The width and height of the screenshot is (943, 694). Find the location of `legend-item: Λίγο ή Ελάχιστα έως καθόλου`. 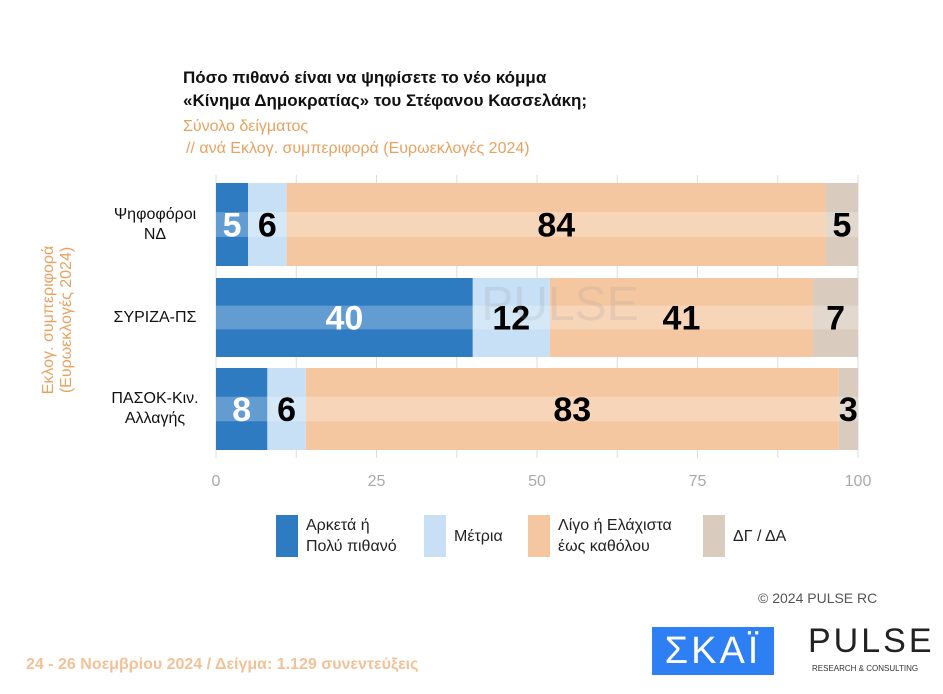

legend-item: Λίγο ή Ελάχιστα έως καθόλου is located at coordinates (600, 536).